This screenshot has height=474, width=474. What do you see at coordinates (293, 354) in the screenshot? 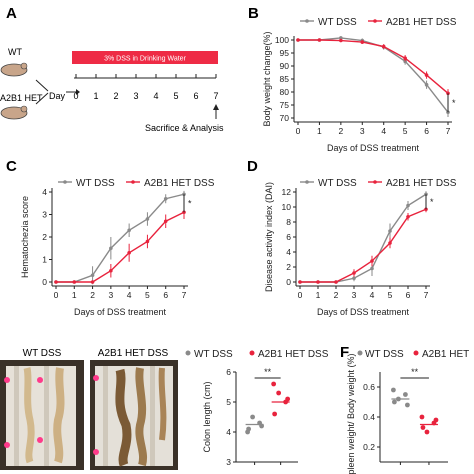
I see `legend-e-het: A2B1 HET DSS` at bounding box center [293, 354].